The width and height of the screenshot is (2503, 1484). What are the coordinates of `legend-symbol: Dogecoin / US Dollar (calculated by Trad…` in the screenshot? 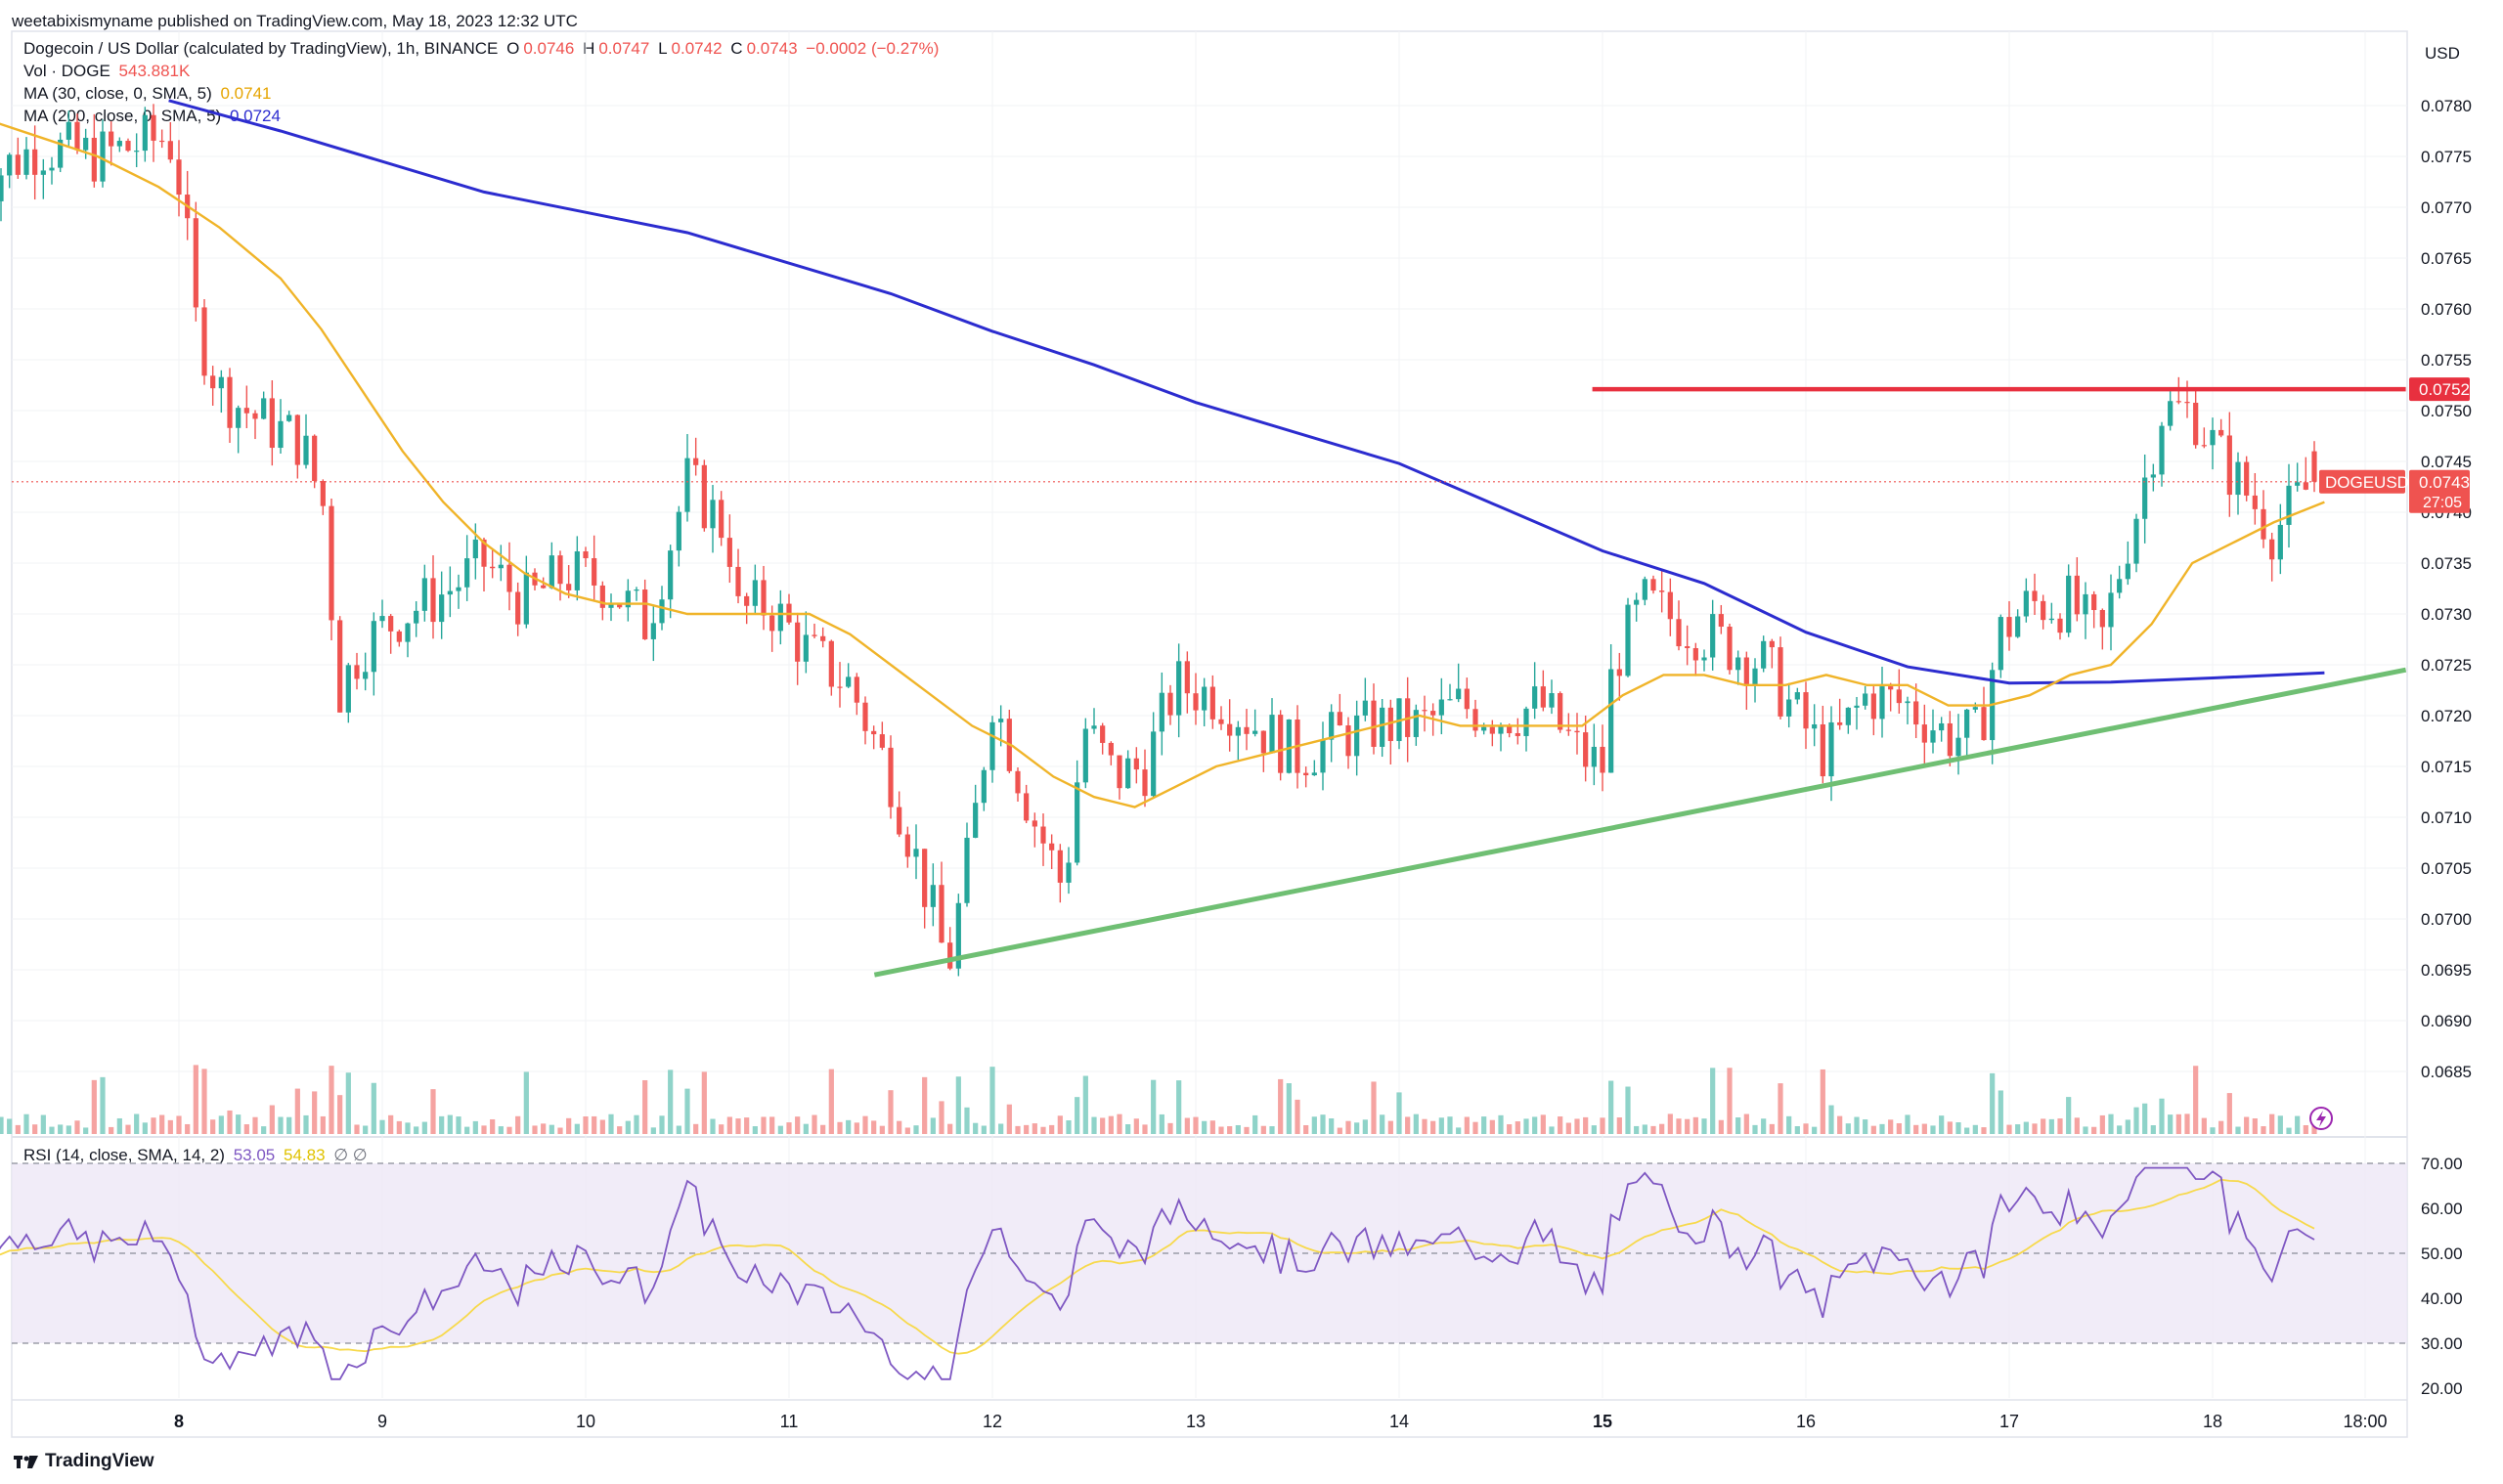 It's located at (261, 48).